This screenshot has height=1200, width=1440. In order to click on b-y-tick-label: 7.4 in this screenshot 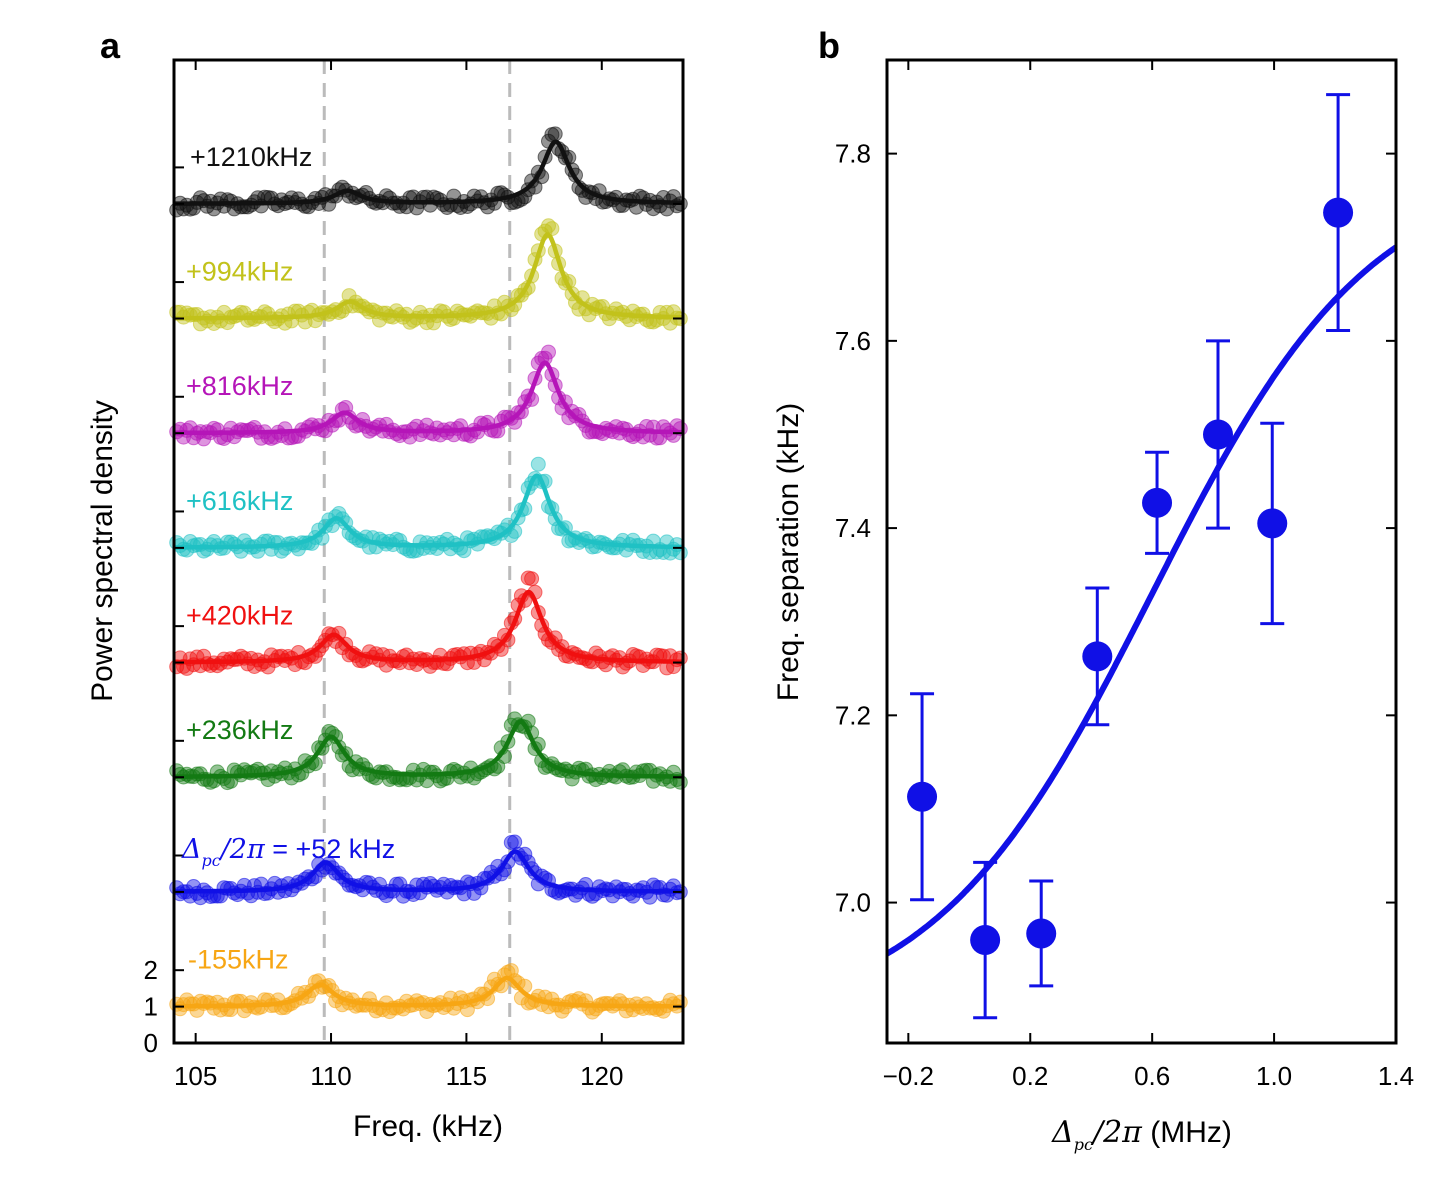, I will do `click(853, 528)`.